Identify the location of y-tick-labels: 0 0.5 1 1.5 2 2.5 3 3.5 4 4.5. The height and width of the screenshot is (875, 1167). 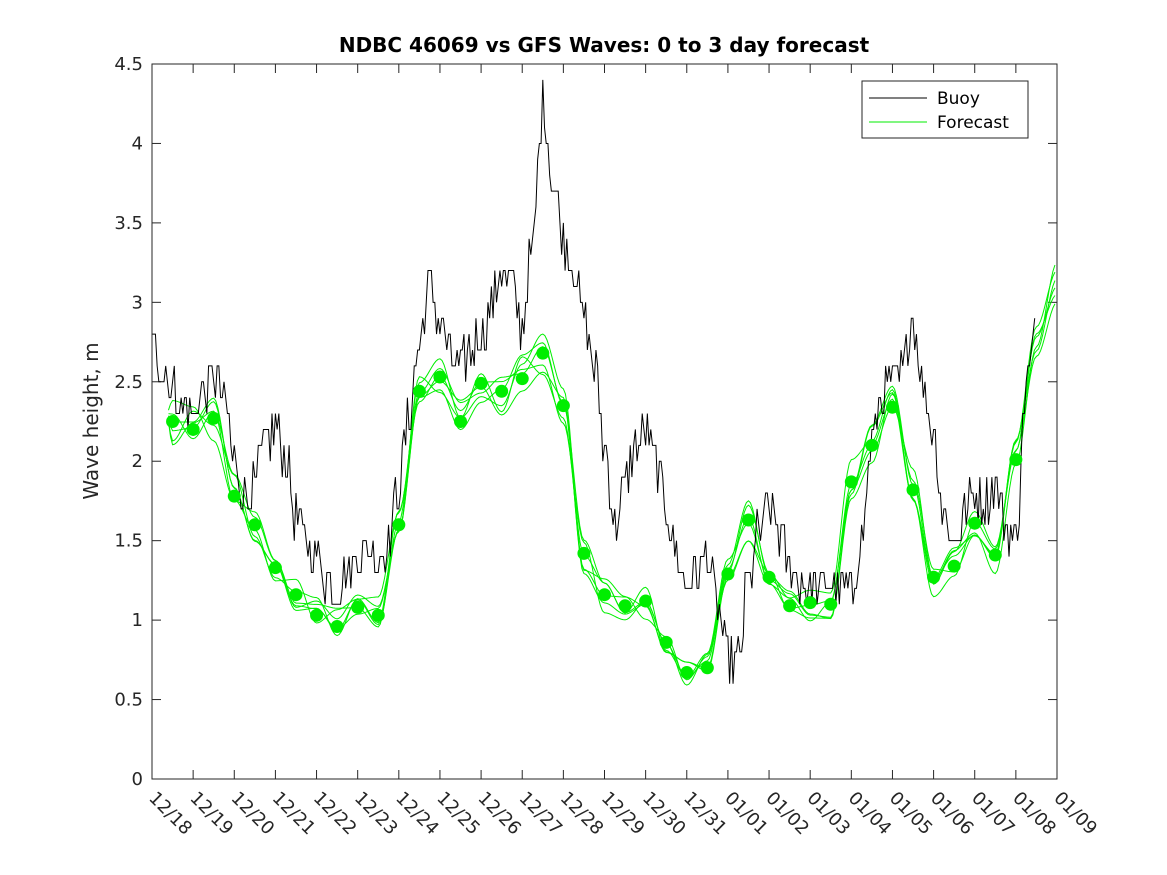
(128, 422).